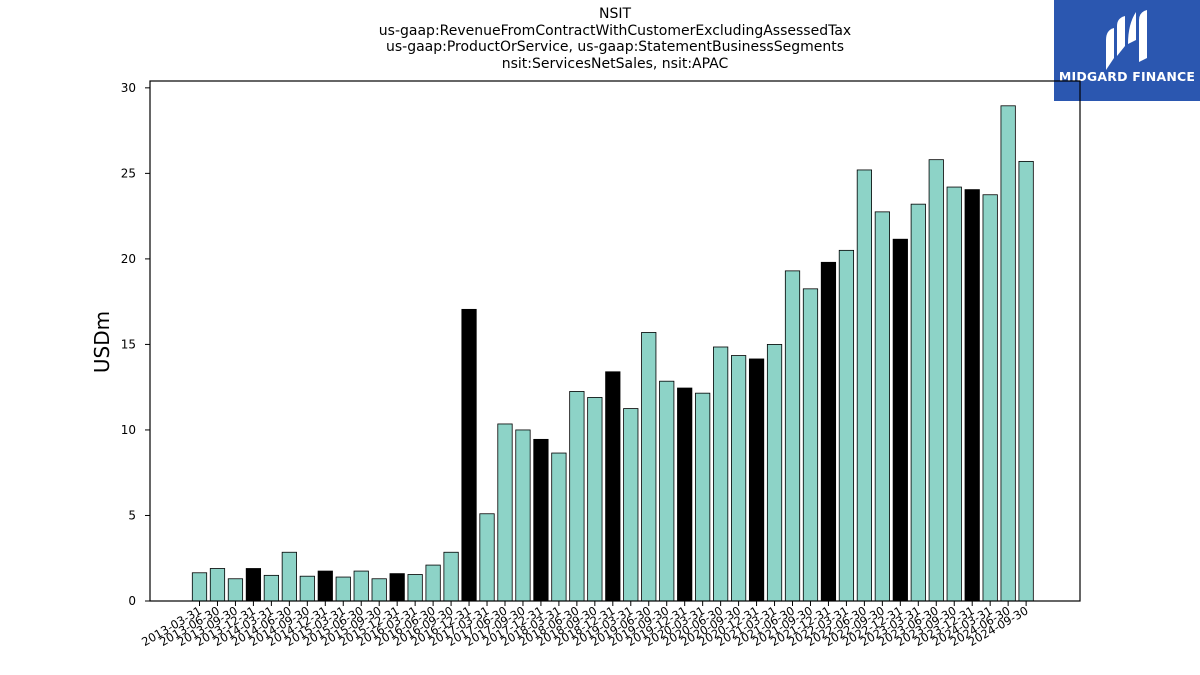 The height and width of the screenshot is (675, 1200). What do you see at coordinates (132, 515) in the screenshot?
I see `y-tick-label: 5` at bounding box center [132, 515].